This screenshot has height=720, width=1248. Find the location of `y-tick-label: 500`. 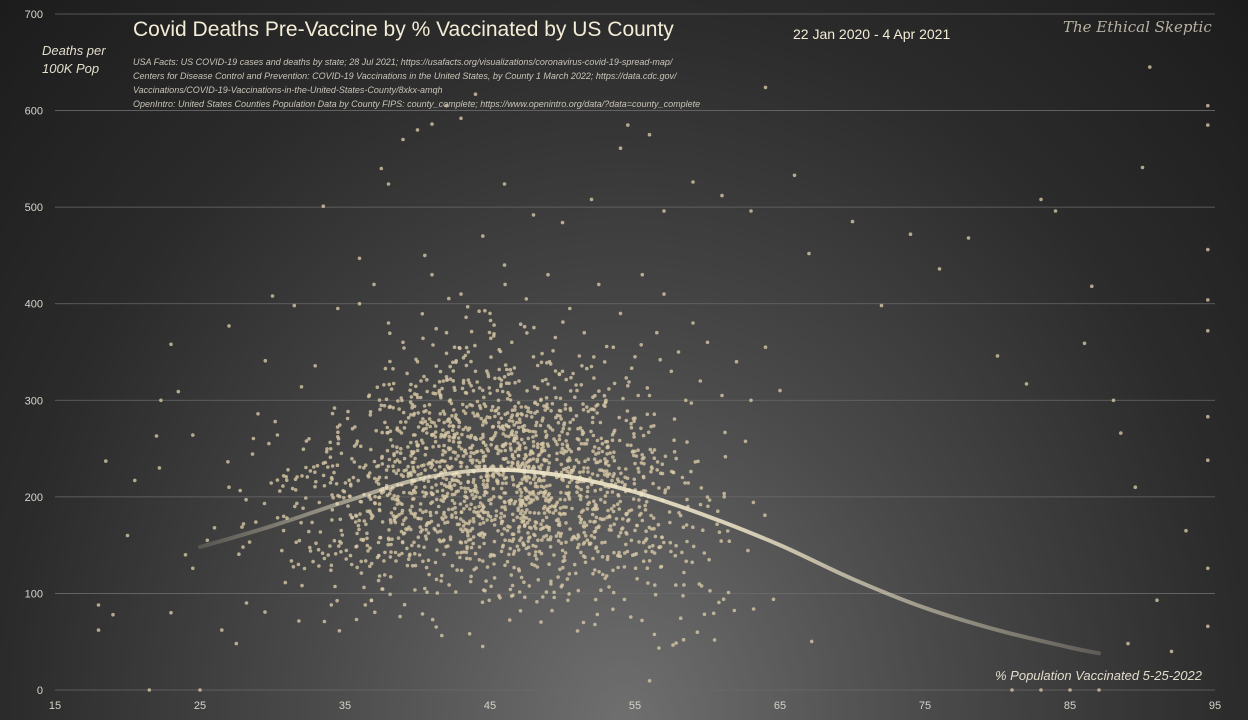

y-tick-label: 500 is located at coordinates (34, 208).